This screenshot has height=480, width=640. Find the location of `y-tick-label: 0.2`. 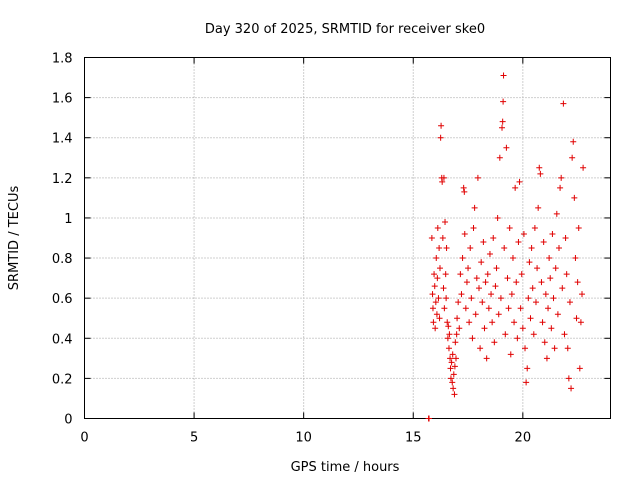

y-tick-label: 0.2 is located at coordinates (62, 379).